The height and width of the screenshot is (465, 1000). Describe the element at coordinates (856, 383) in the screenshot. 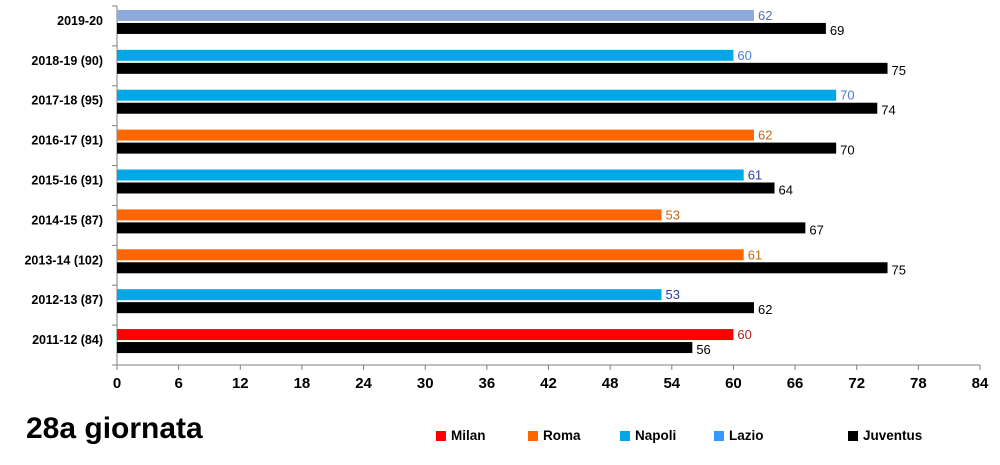

I see `x-tick-label: 72` at that location.